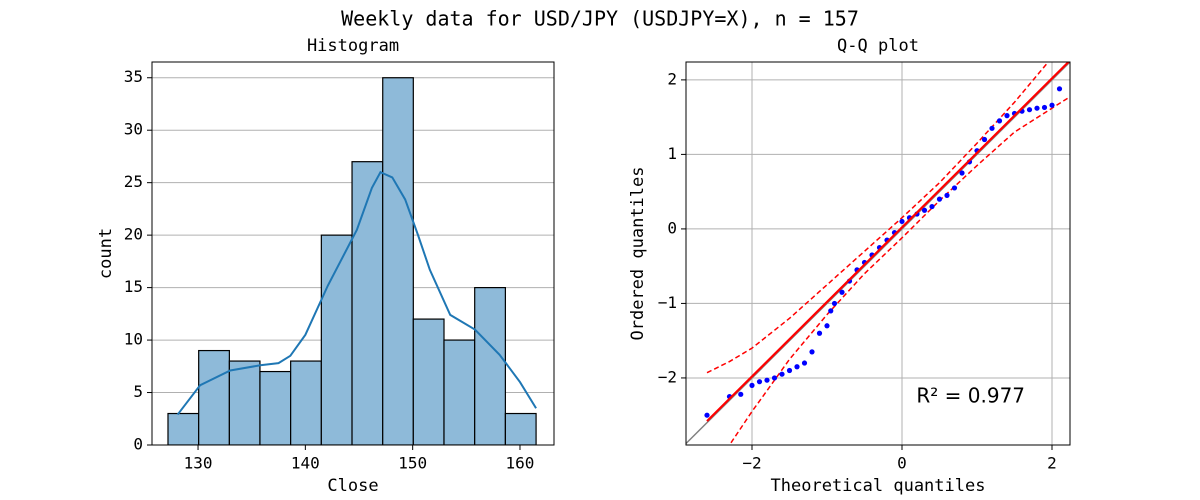  I want to click on x-axis-label: Close, so click(352, 486).